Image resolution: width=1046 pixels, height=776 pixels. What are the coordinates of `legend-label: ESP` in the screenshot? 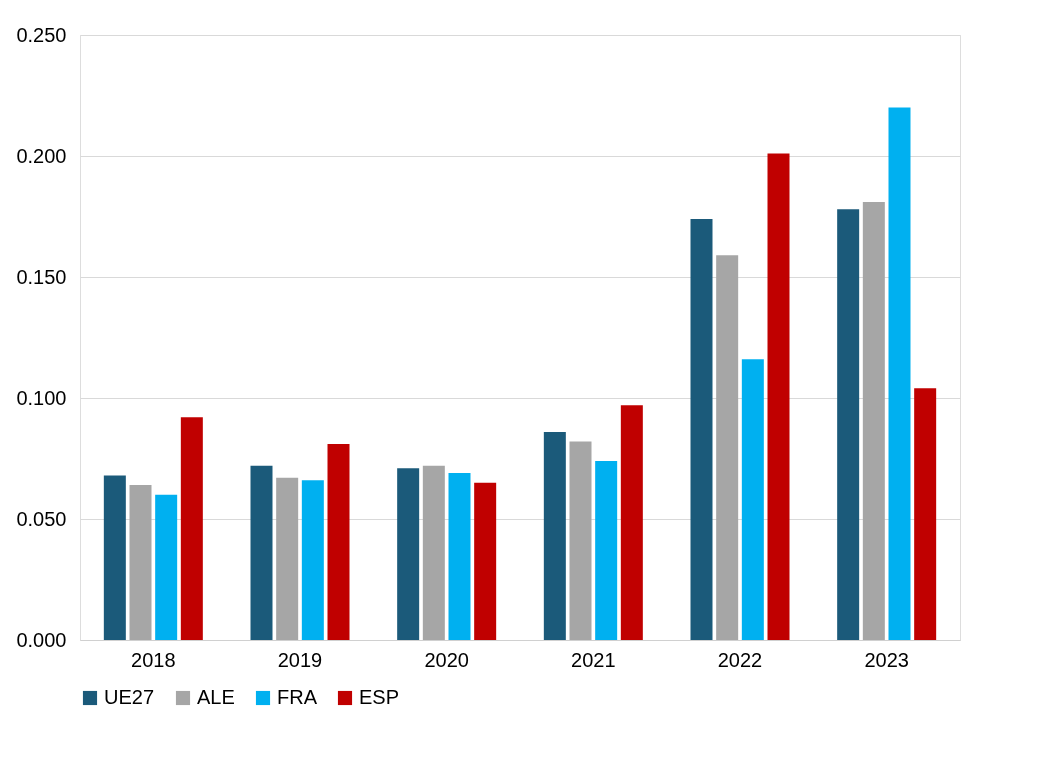 It's located at (379, 697).